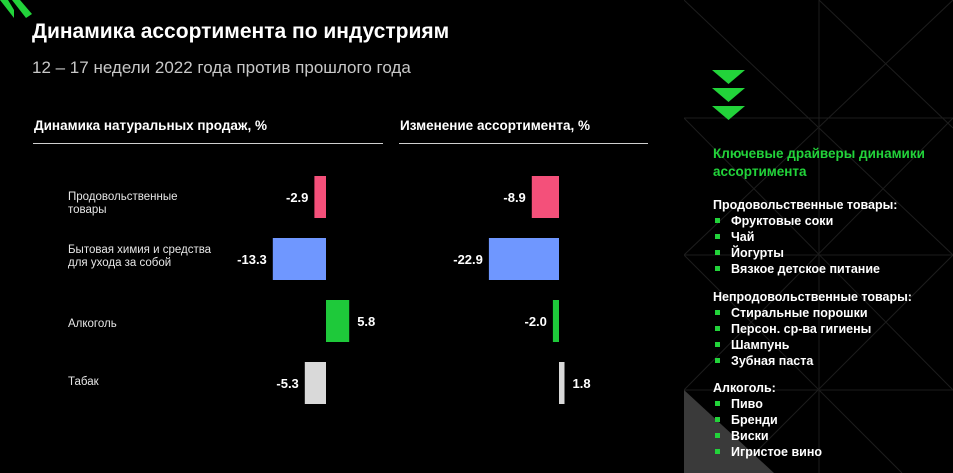 Image resolution: width=953 pixels, height=473 pixels. I want to click on drivers-item: Бренди, so click(767, 420).